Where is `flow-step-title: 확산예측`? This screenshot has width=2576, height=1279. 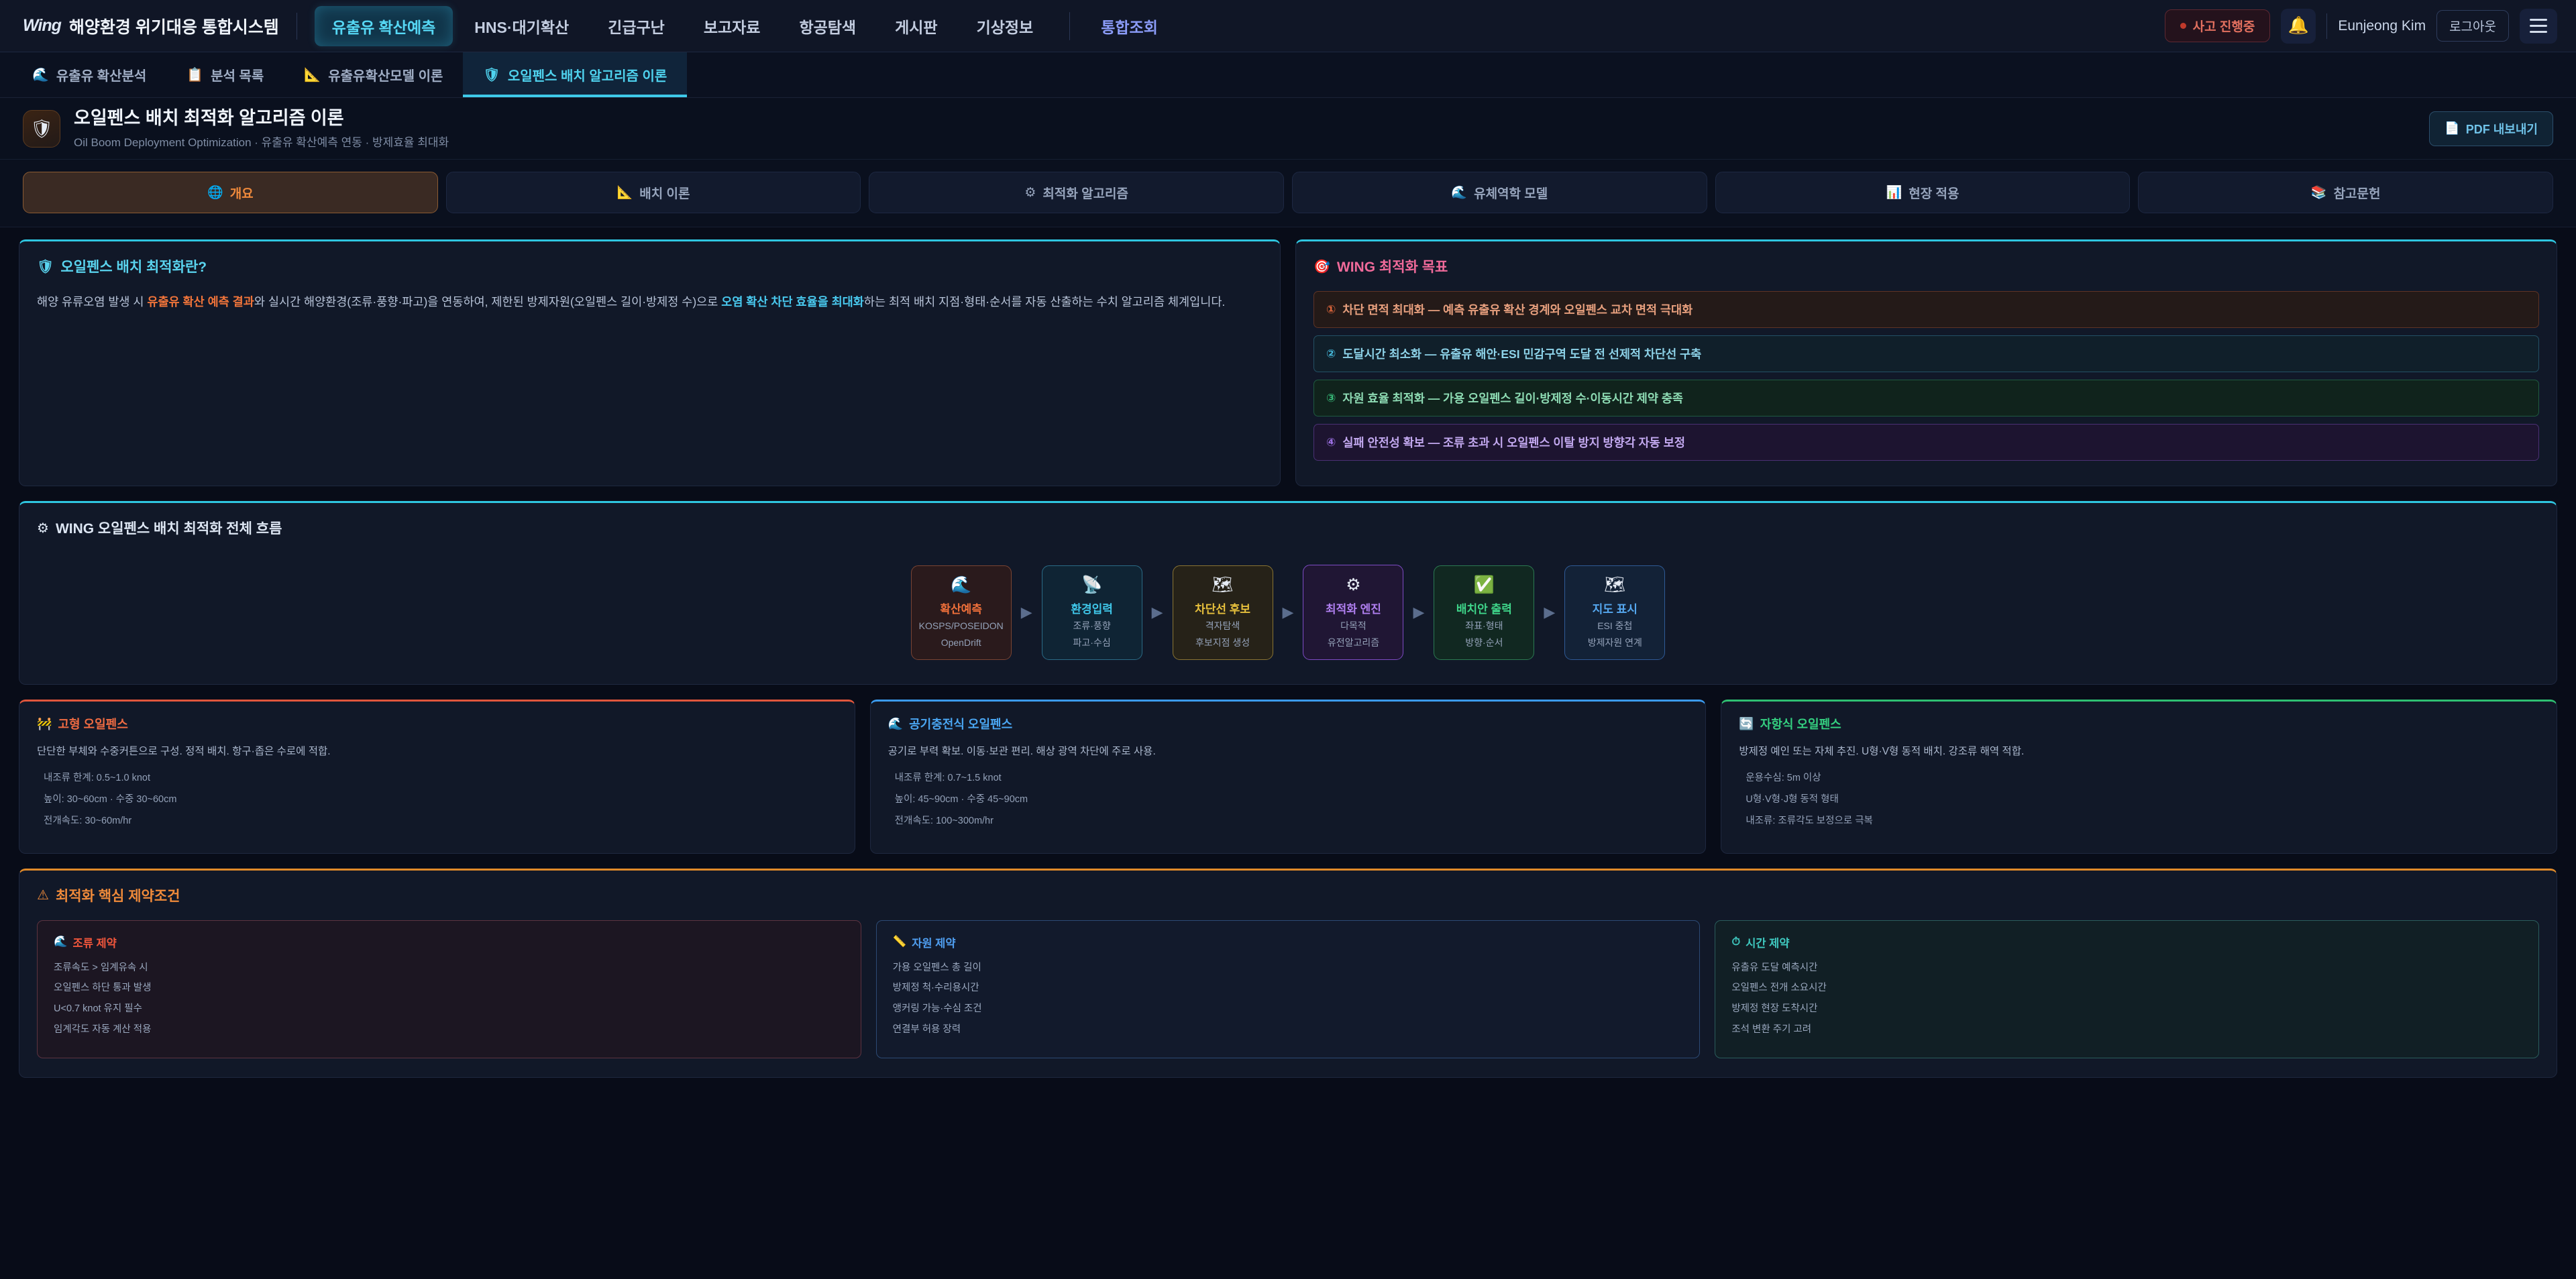
flow-step-title: 확산예측 is located at coordinates (961, 609).